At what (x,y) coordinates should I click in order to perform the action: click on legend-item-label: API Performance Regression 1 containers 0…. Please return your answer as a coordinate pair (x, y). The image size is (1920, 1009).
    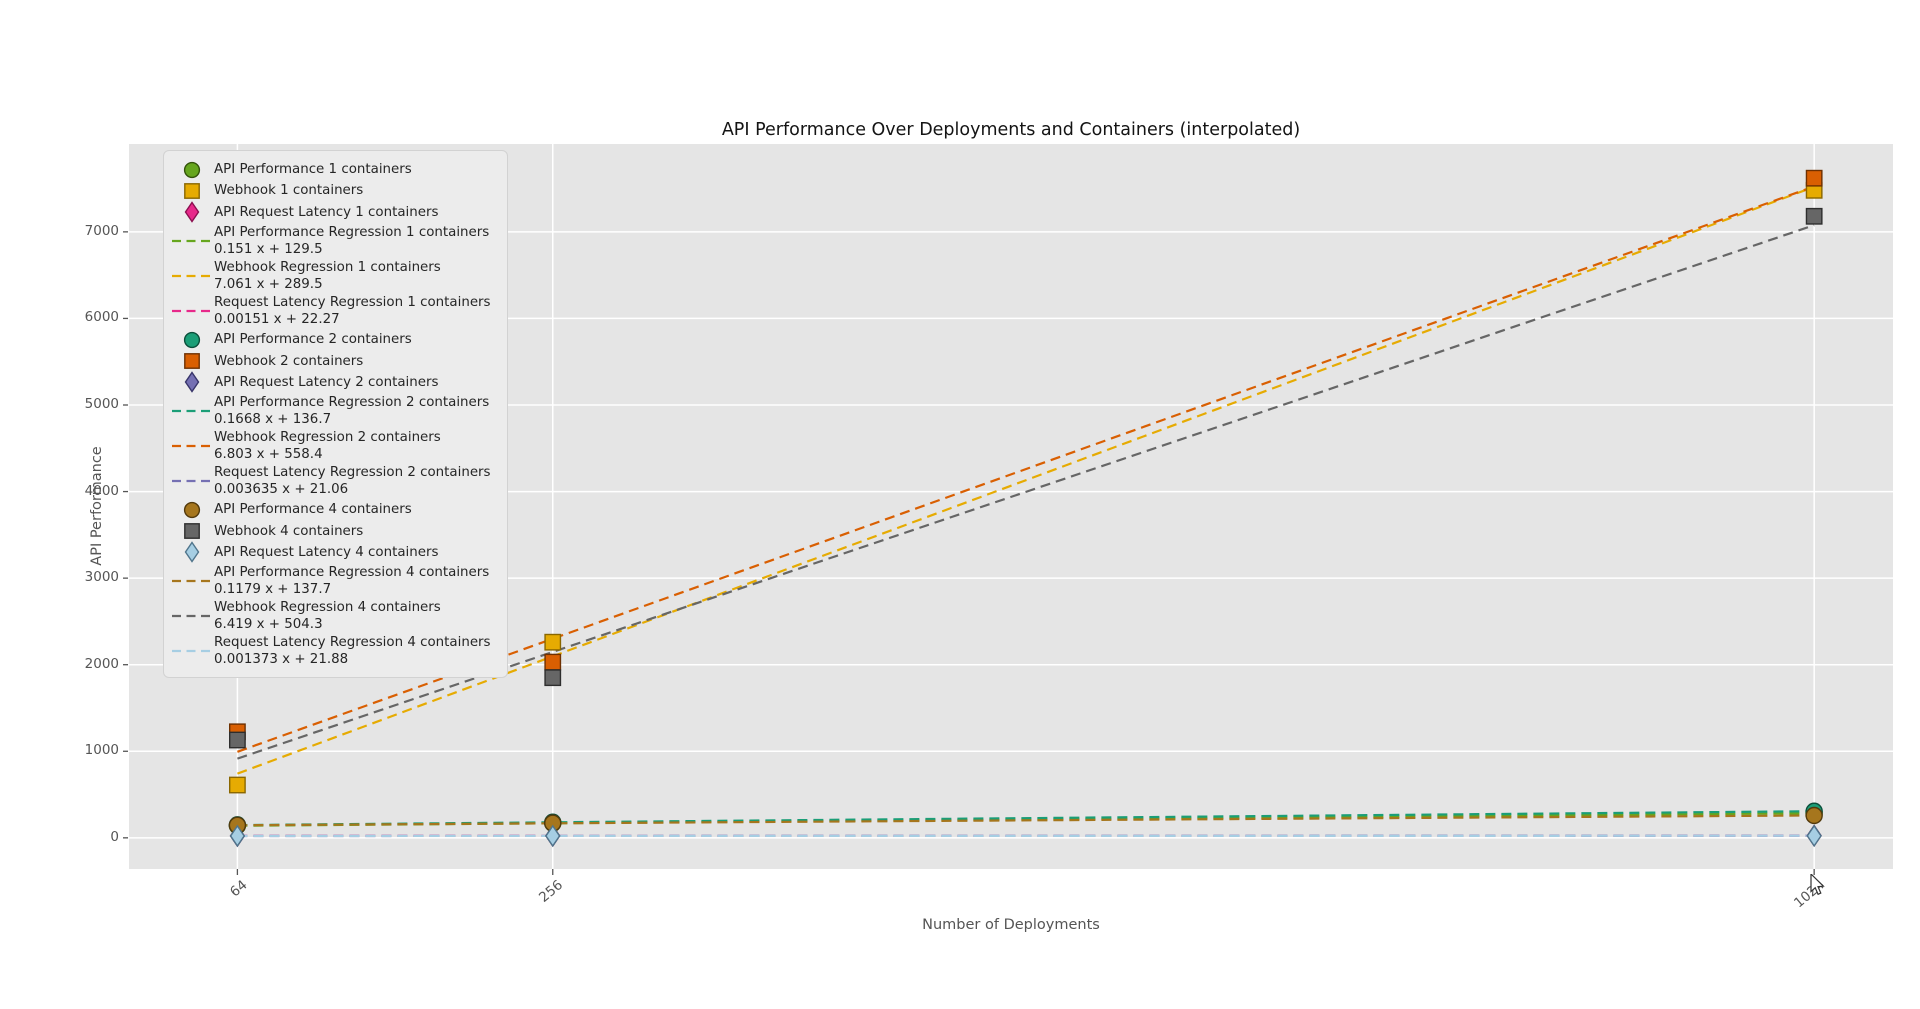
    Looking at the image, I should click on (352, 240).